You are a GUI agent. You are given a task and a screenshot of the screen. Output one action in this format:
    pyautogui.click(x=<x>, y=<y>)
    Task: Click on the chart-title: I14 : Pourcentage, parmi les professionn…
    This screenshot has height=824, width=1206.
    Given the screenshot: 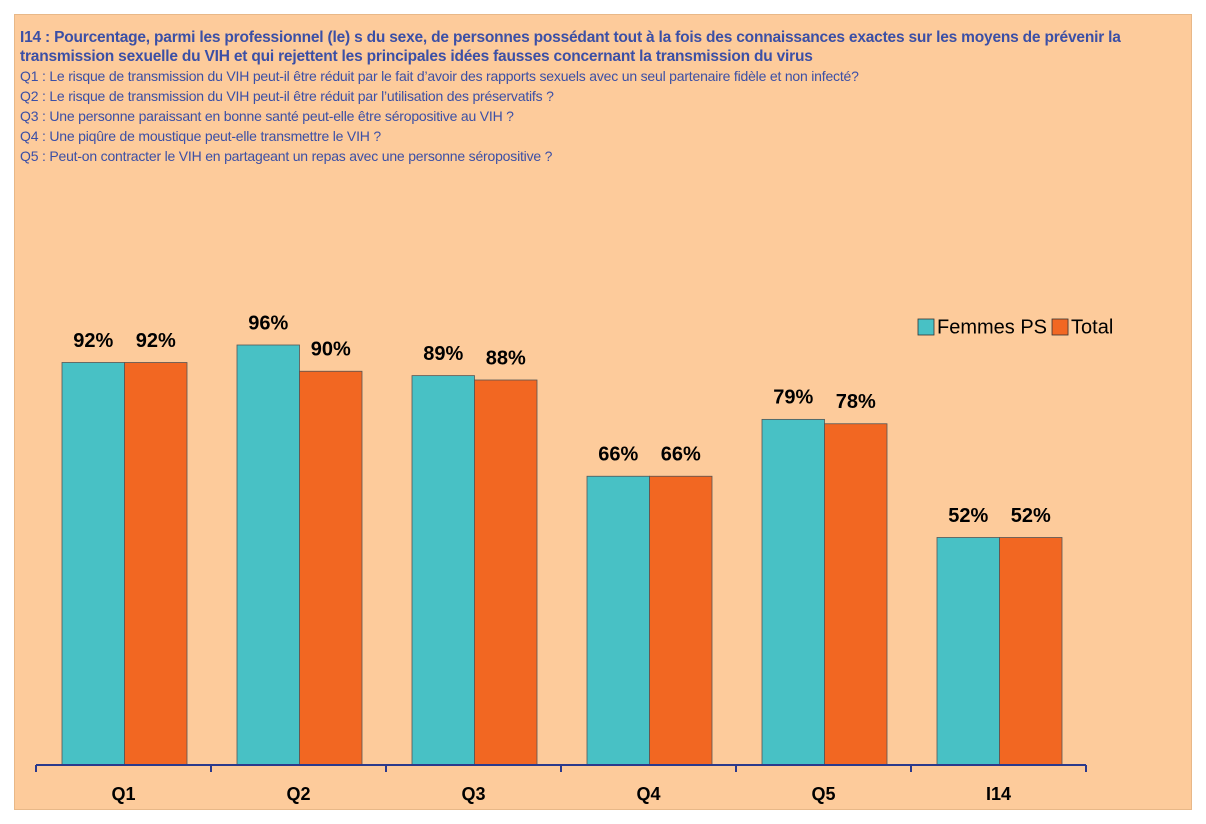 What is the action you would take?
    pyautogui.click(x=570, y=47)
    